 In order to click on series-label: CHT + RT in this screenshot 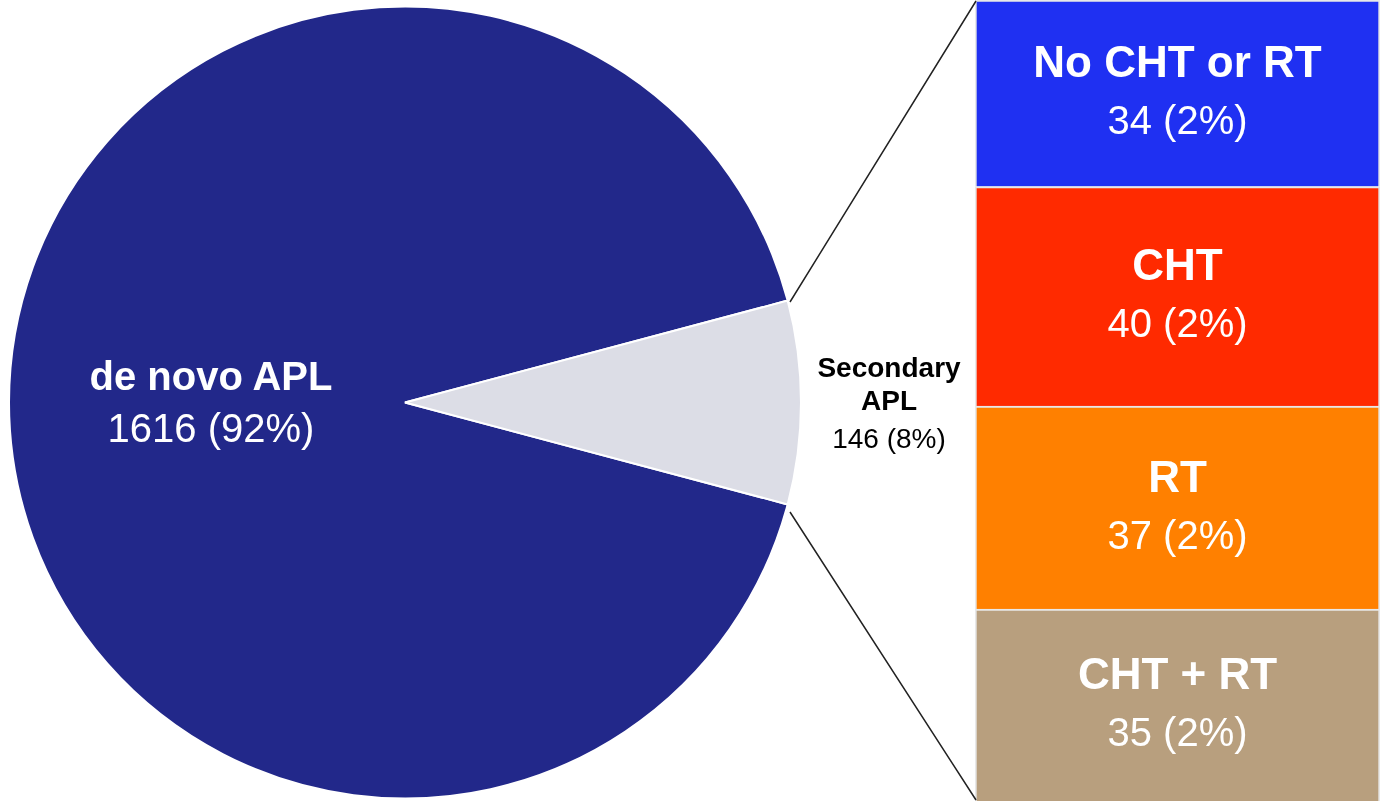, I will do `click(1177, 674)`.